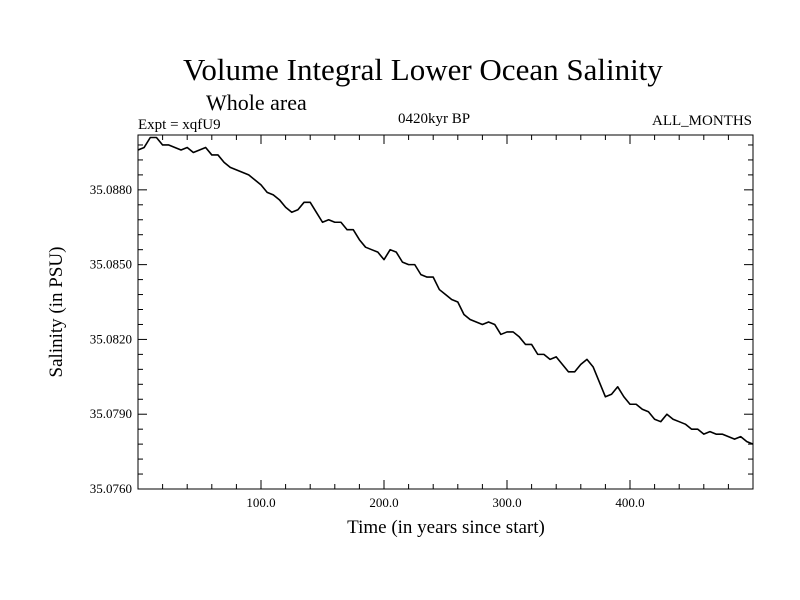 This screenshot has height=600, width=800. What do you see at coordinates (446, 527) in the screenshot?
I see `x-axis-label: Time (in years since start)` at bounding box center [446, 527].